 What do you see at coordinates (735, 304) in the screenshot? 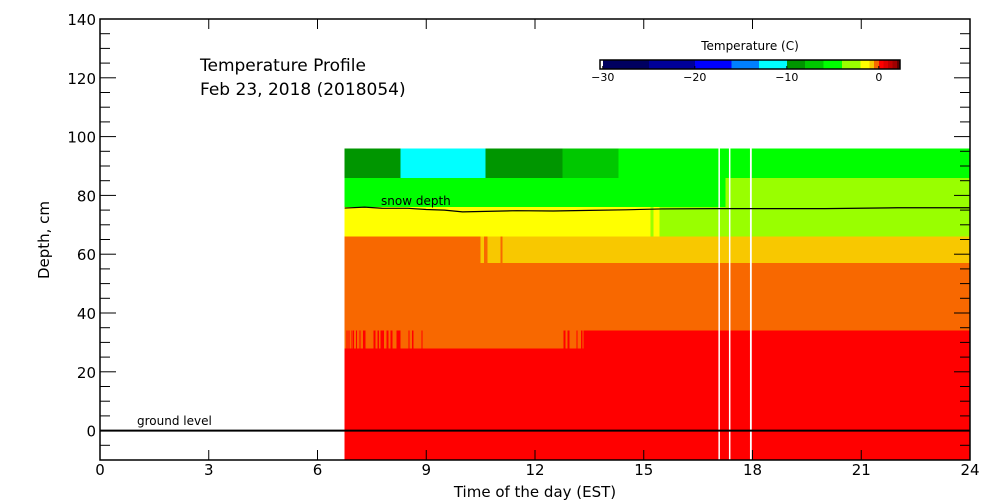
I see `missing-data-gaps` at bounding box center [735, 304].